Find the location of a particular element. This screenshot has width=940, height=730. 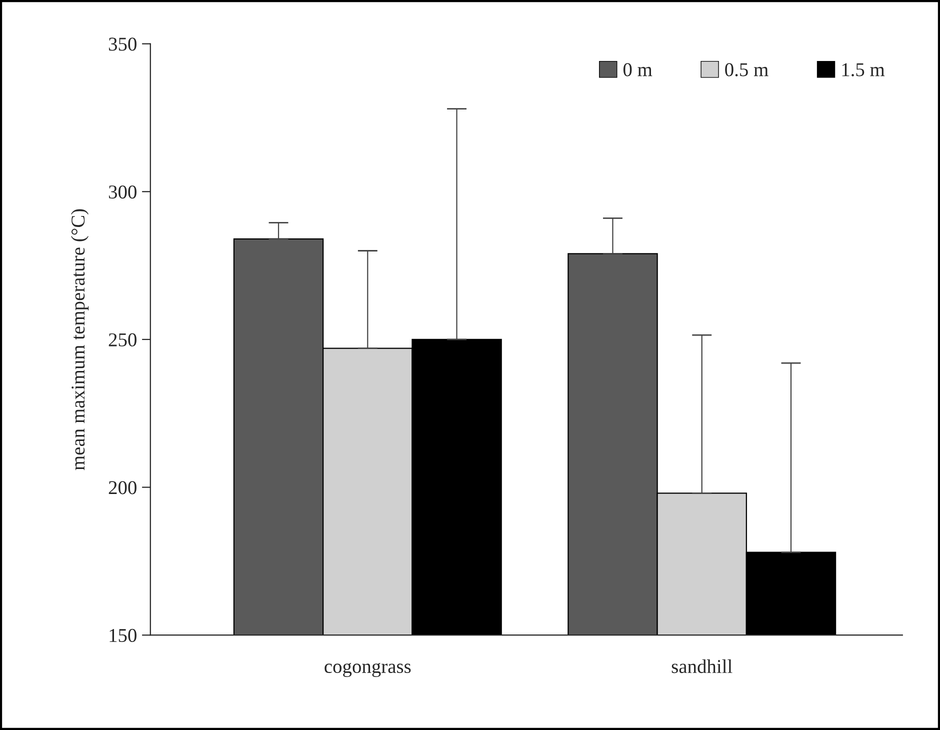

y-tick-label: 250 is located at coordinates (122, 339).